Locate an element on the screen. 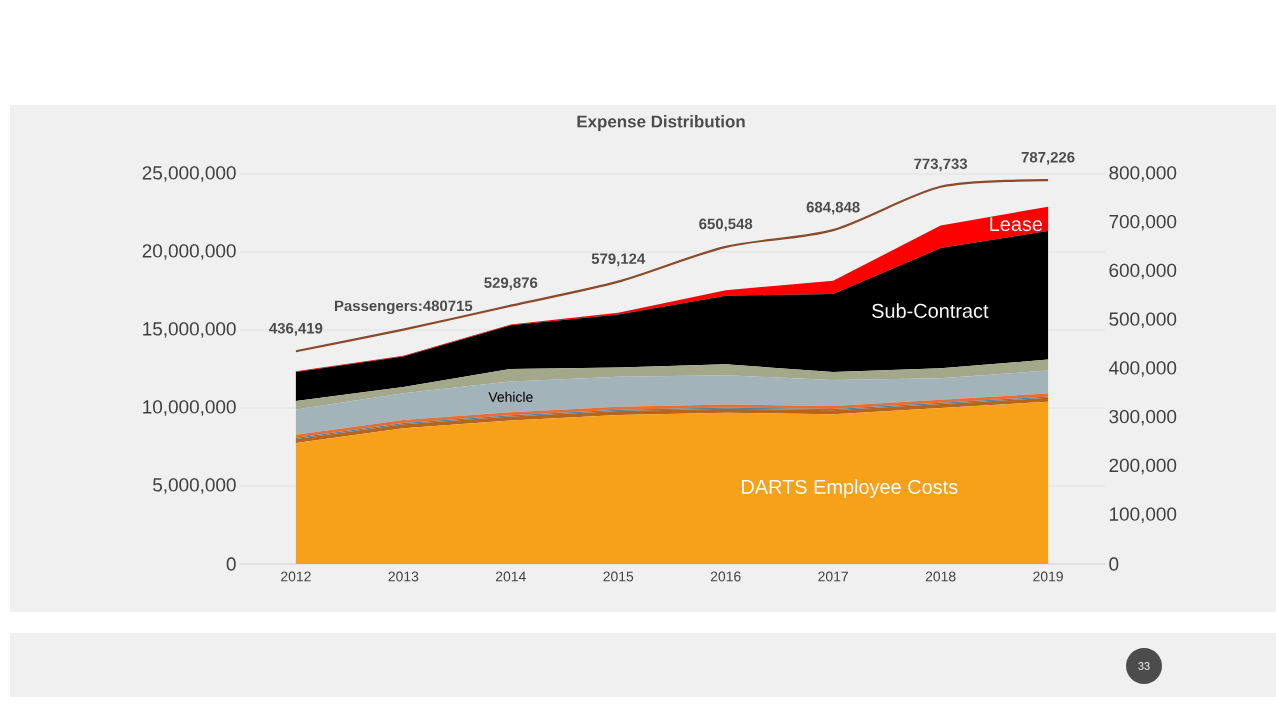 The height and width of the screenshot is (713, 1276). y-tick-label: 20,000,000 is located at coordinates (189, 252).